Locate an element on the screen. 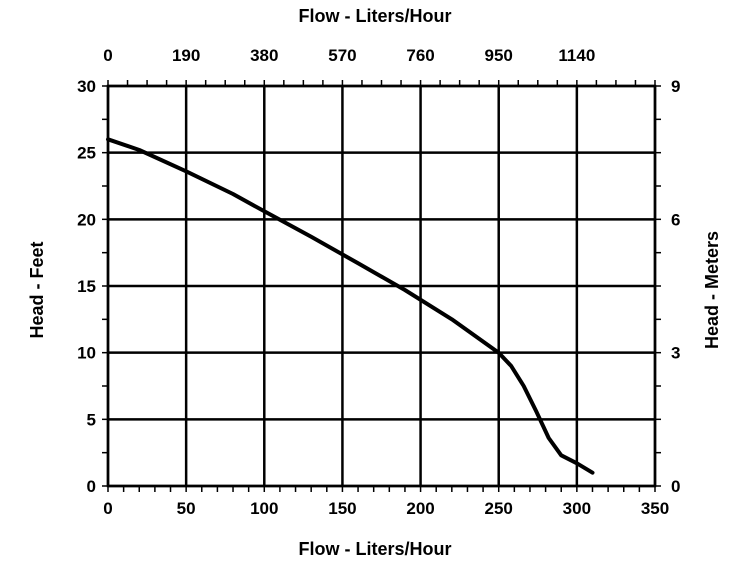  top-tick-label: 0 is located at coordinates (107, 55).